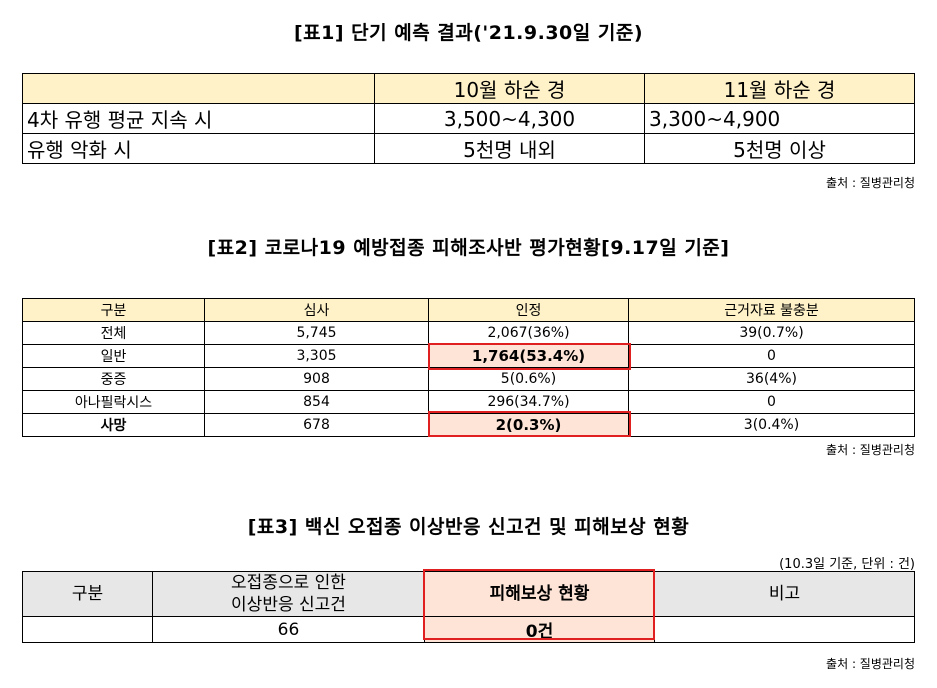 The height and width of the screenshot is (688, 937). What do you see at coordinates (468, 33) in the screenshot?
I see `table1-title: [표1] 단기 예측 결과('21.9.30일 기준)` at bounding box center [468, 33].